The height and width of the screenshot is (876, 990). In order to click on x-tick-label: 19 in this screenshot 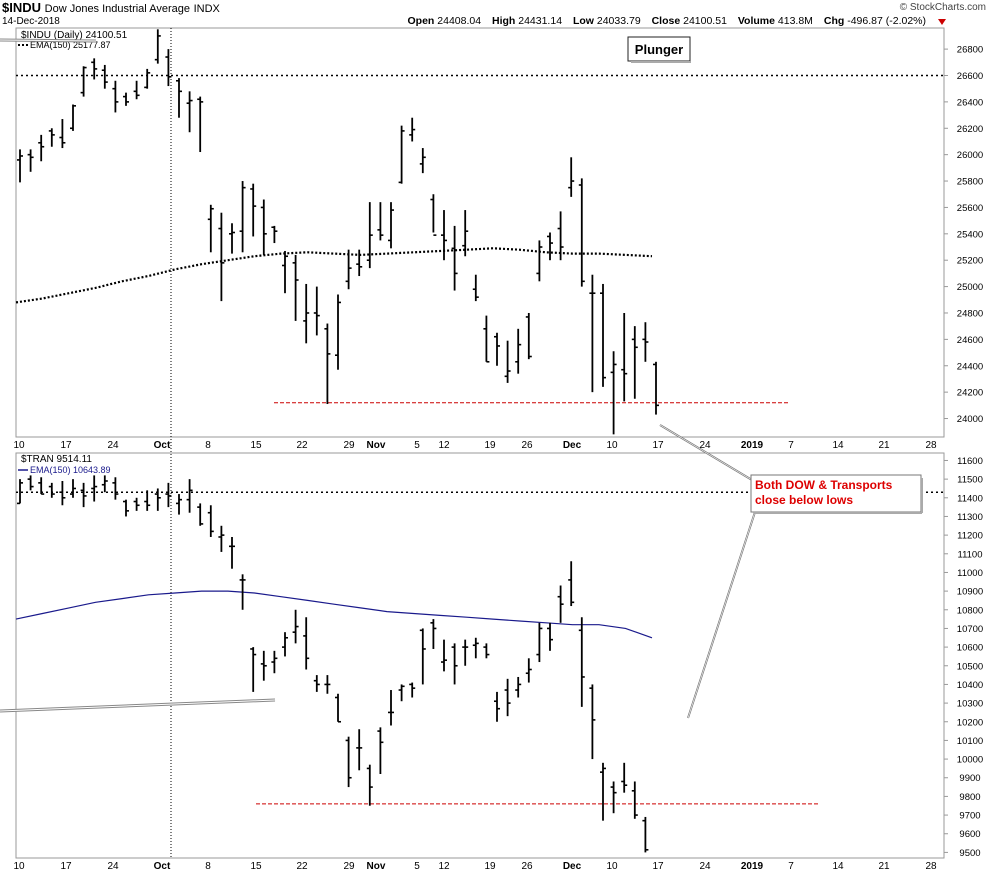, I will do `click(490, 866)`.